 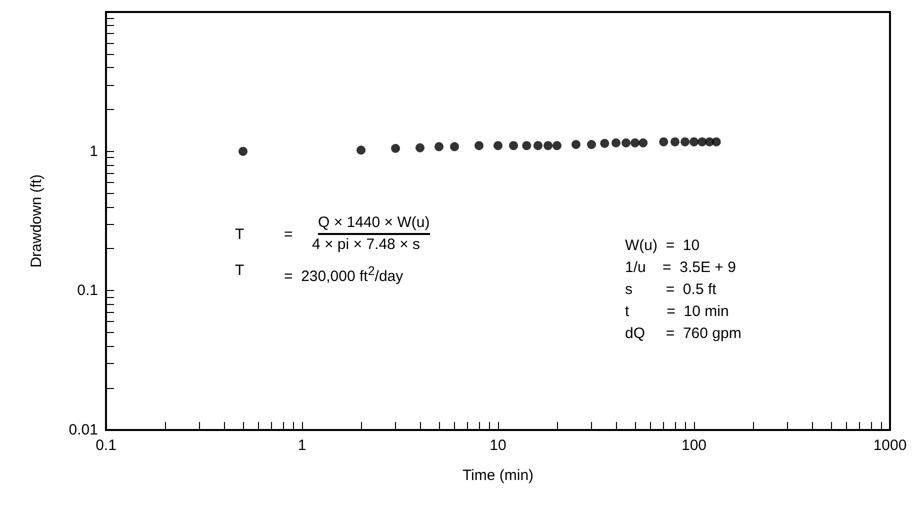 I want to click on annotation: s = 0.5 ft, so click(x=670, y=290).